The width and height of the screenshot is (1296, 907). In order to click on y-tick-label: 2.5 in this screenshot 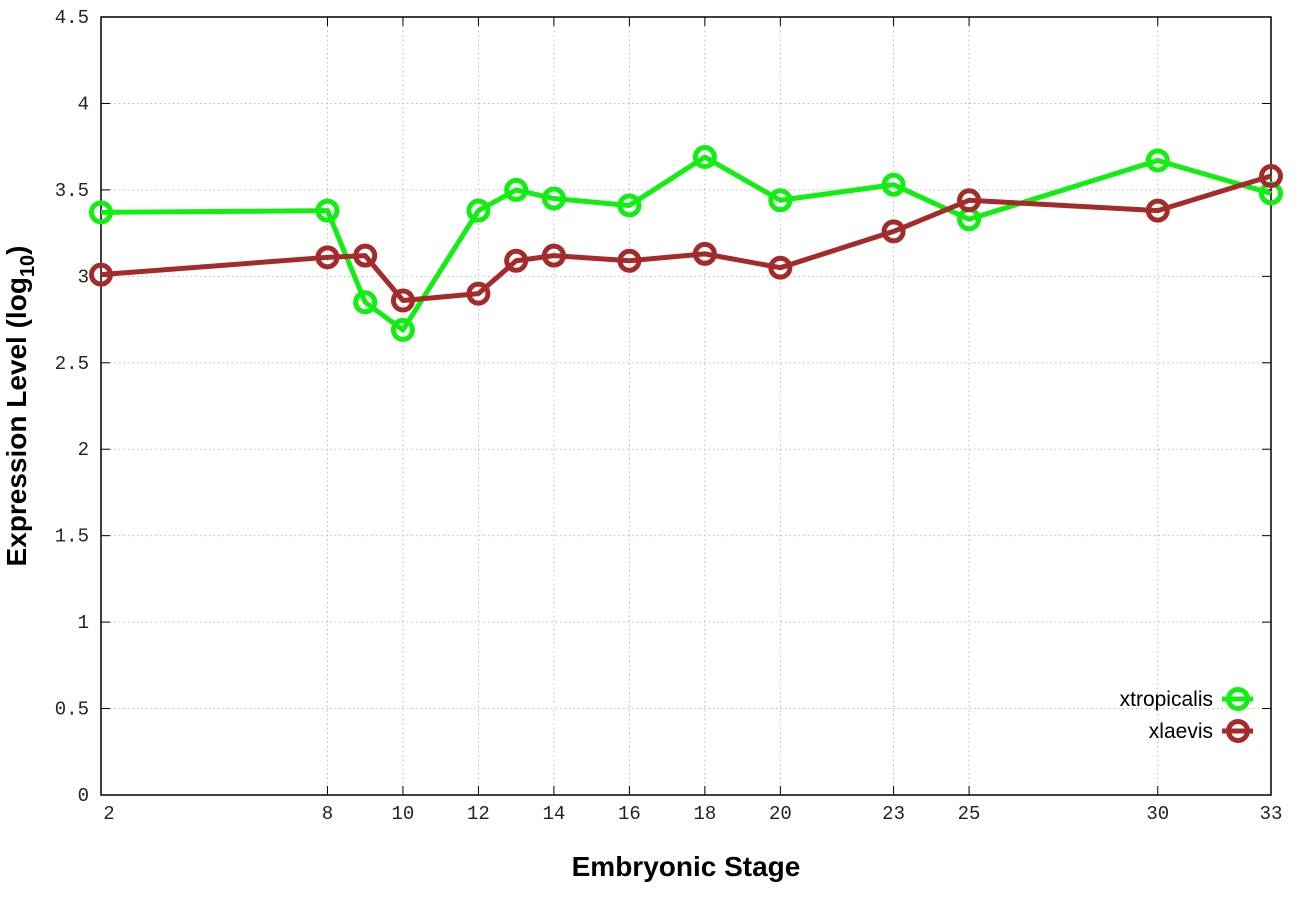, I will do `click(72, 364)`.